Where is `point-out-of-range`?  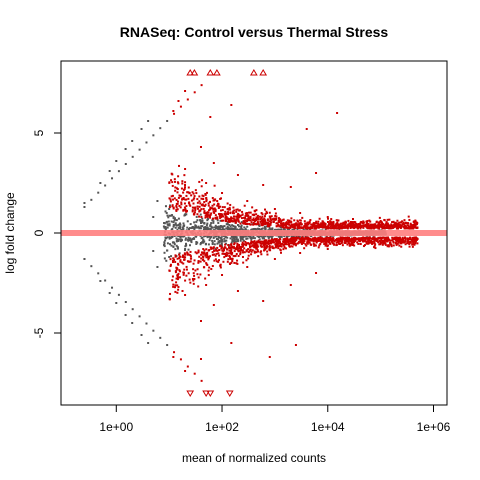 point-out-of-range is located at coordinates (210, 393).